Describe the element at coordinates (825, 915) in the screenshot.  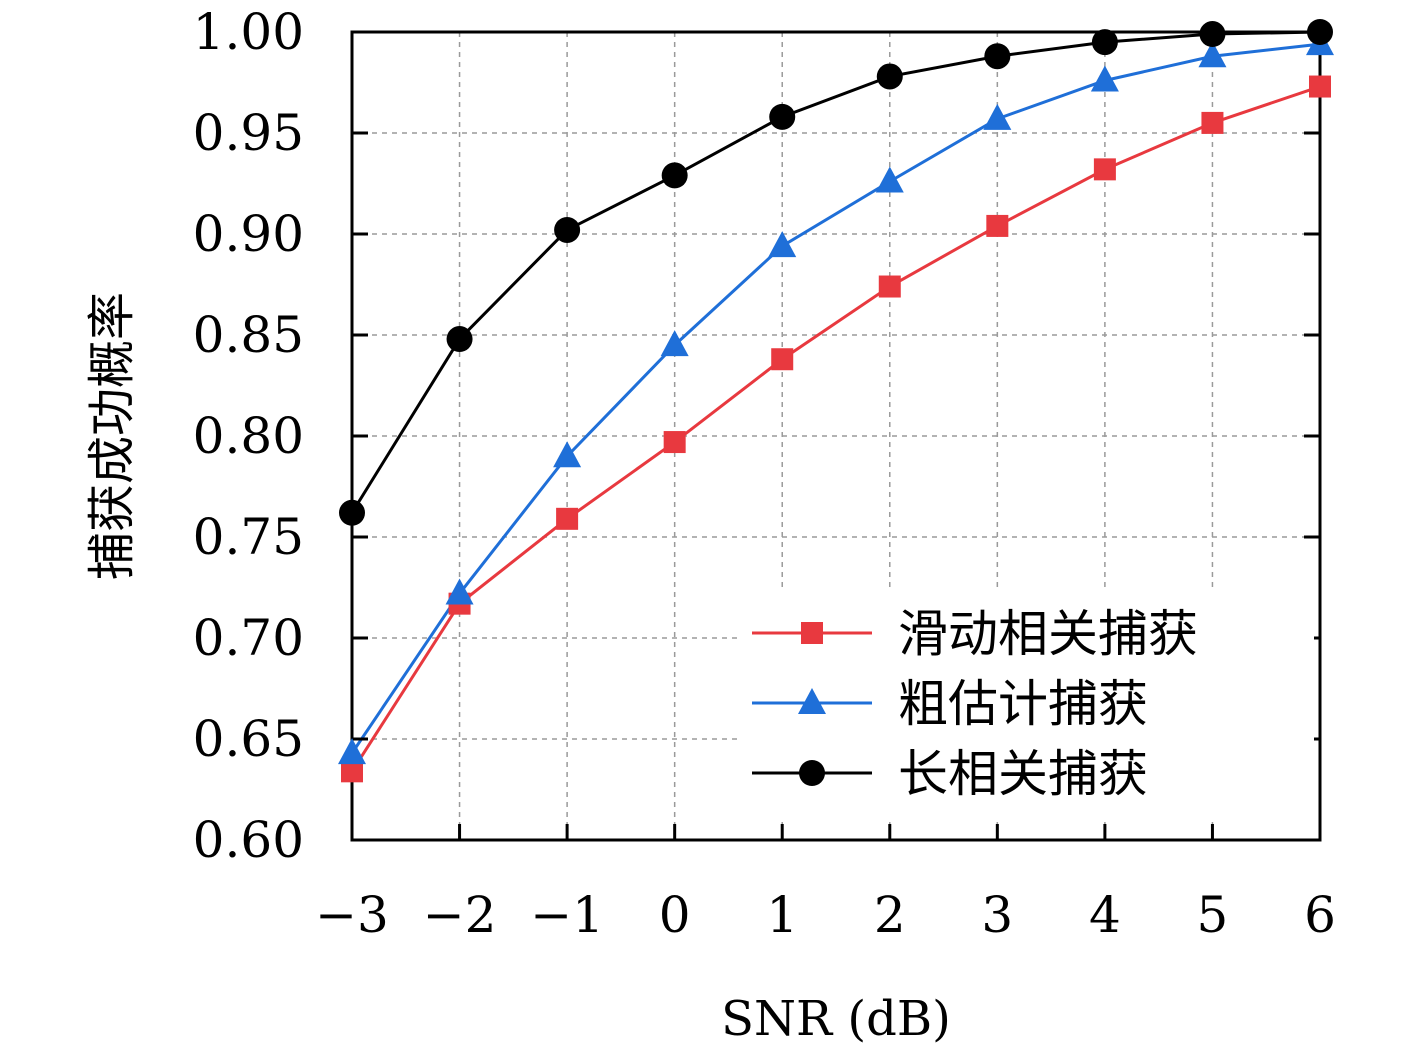
I see `x-axis-tick-labels: −3 −2 −1 0 1 2 3 4 5 6` at that location.